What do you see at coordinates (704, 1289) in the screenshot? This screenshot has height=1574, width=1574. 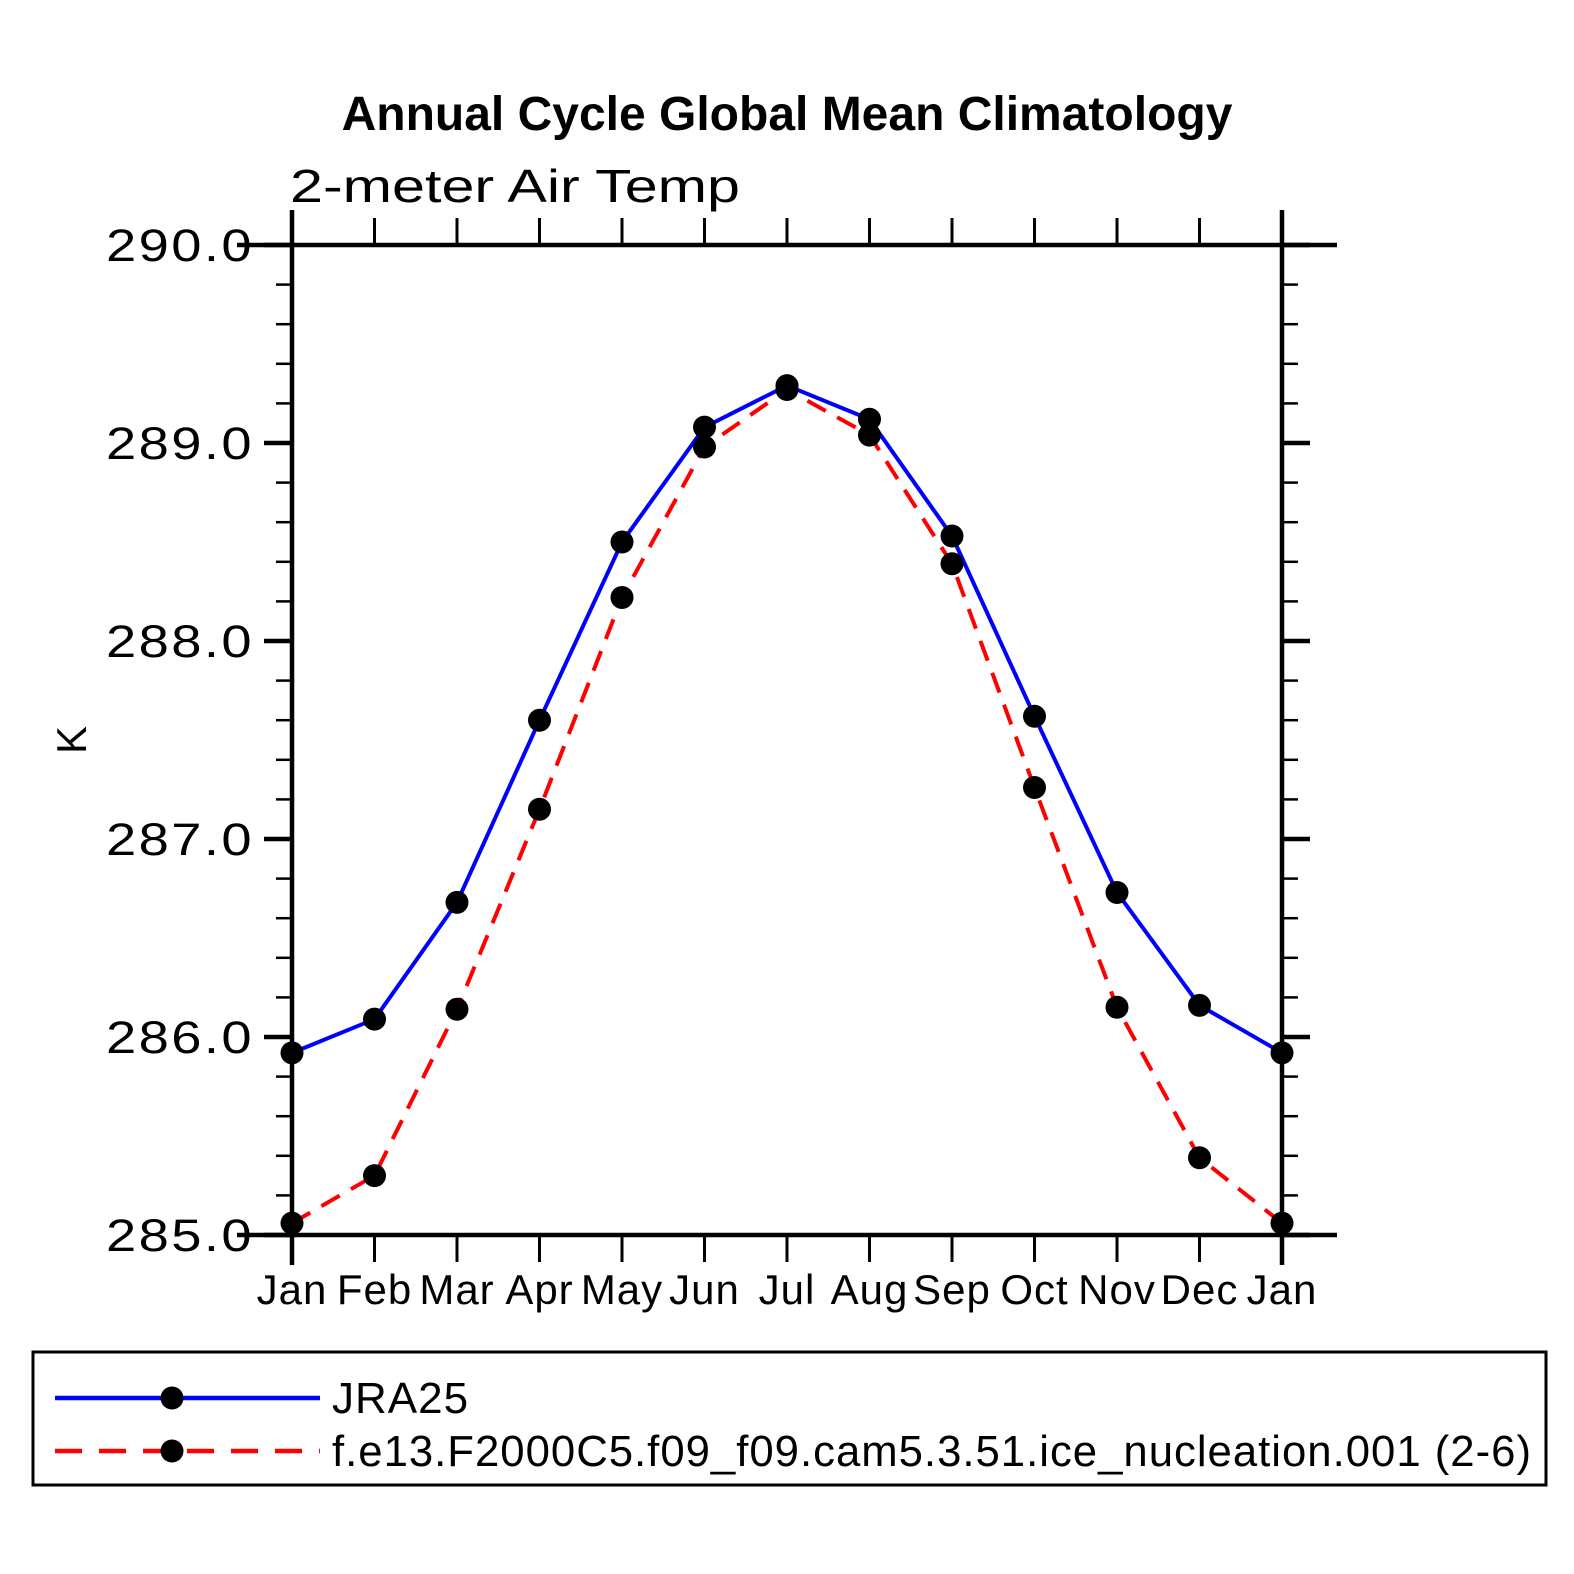 I see `x-tick-label: Jun` at bounding box center [704, 1289].